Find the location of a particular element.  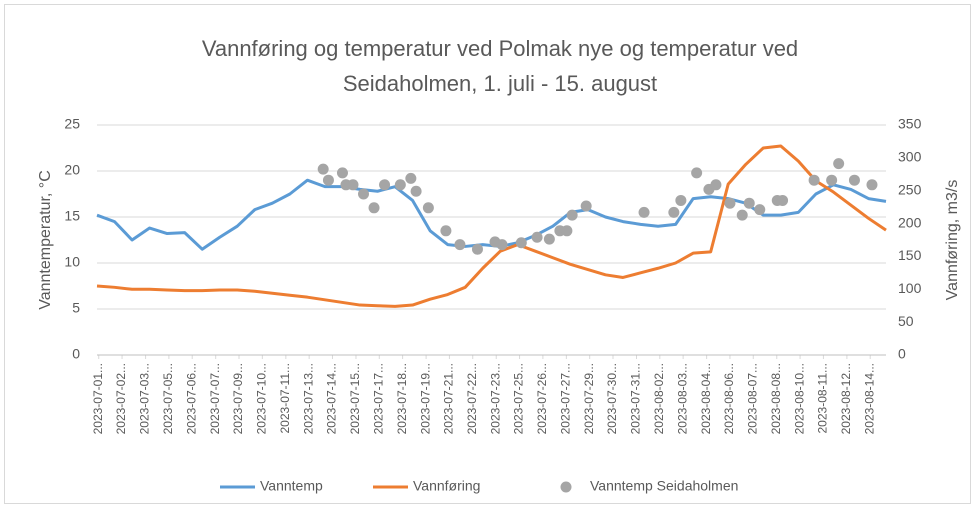

y-tick-label: 25 is located at coordinates (72, 124).